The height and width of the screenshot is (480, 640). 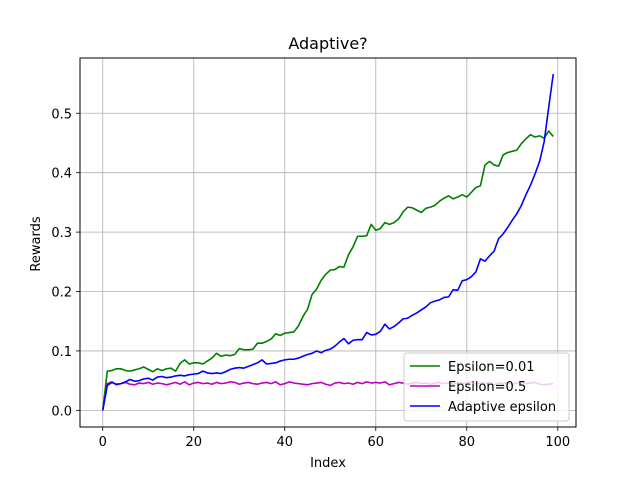 What do you see at coordinates (61, 174) in the screenshot?
I see `y-tick-label: 0.4` at bounding box center [61, 174].